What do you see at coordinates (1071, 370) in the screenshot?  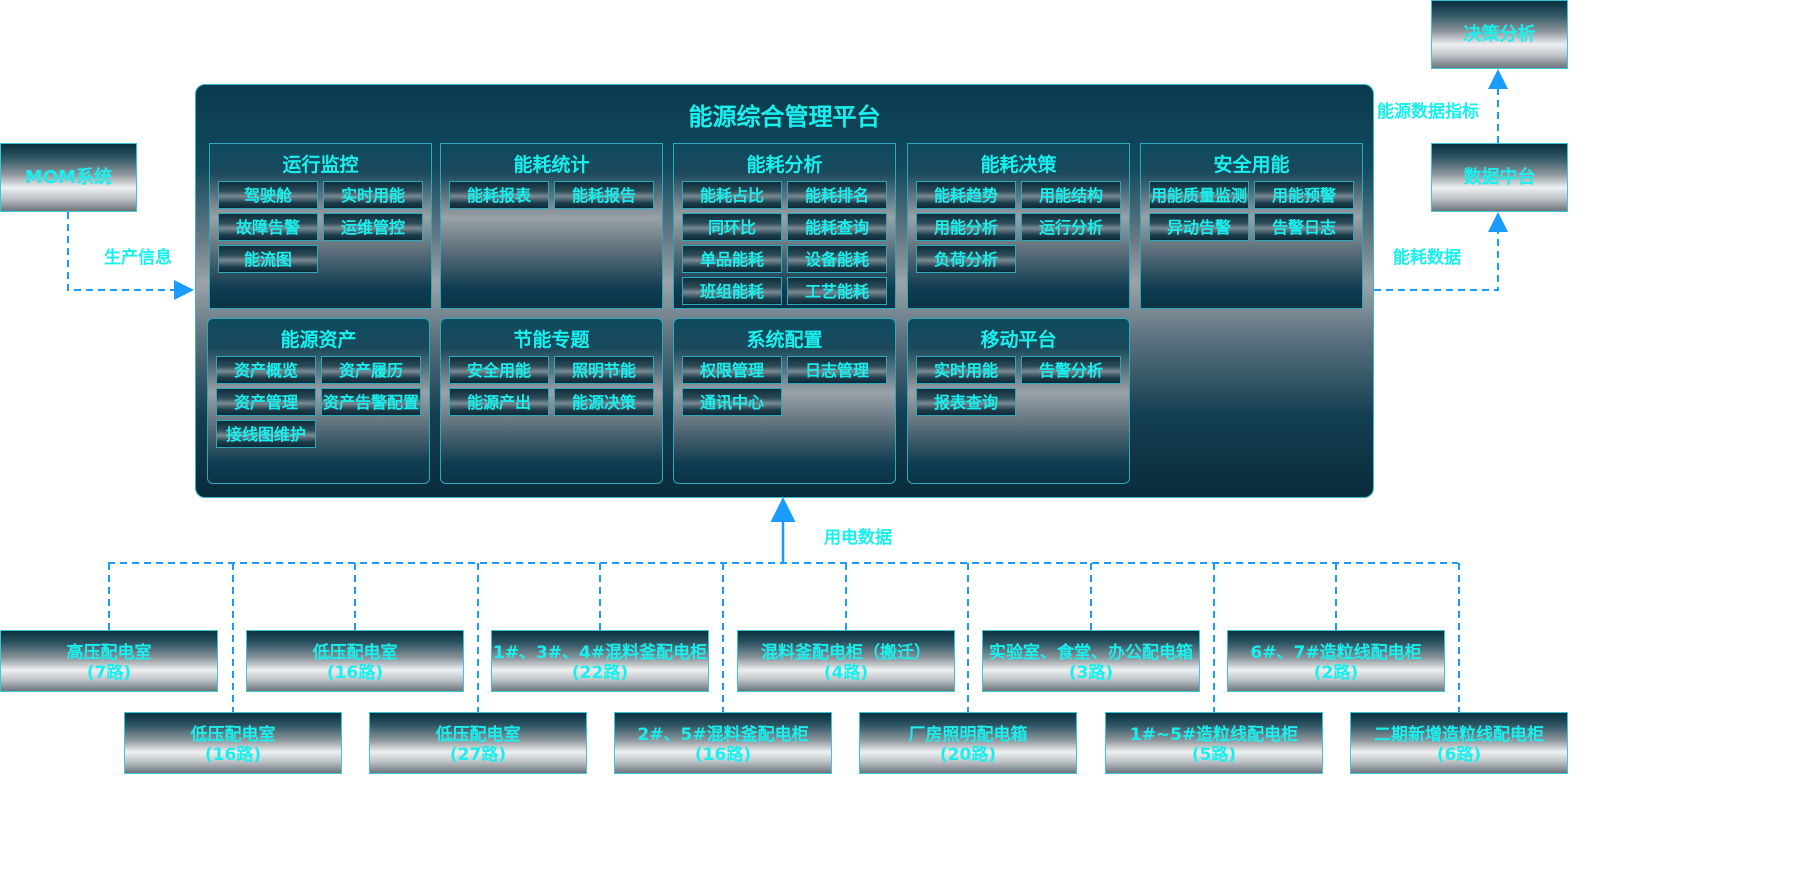 I see `module-item-button: 告警分析` at bounding box center [1071, 370].